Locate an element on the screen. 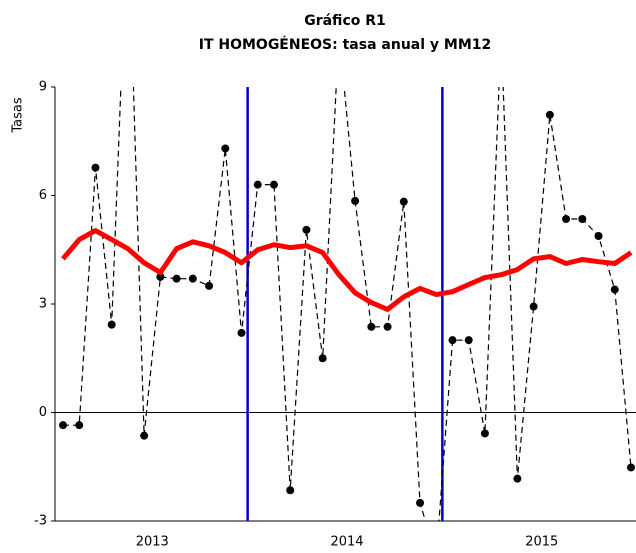 The width and height of the screenshot is (636, 553). chart-subtitle: IT HOMOGÉNEOS: tasa anual y MM12 is located at coordinates (345, 44).